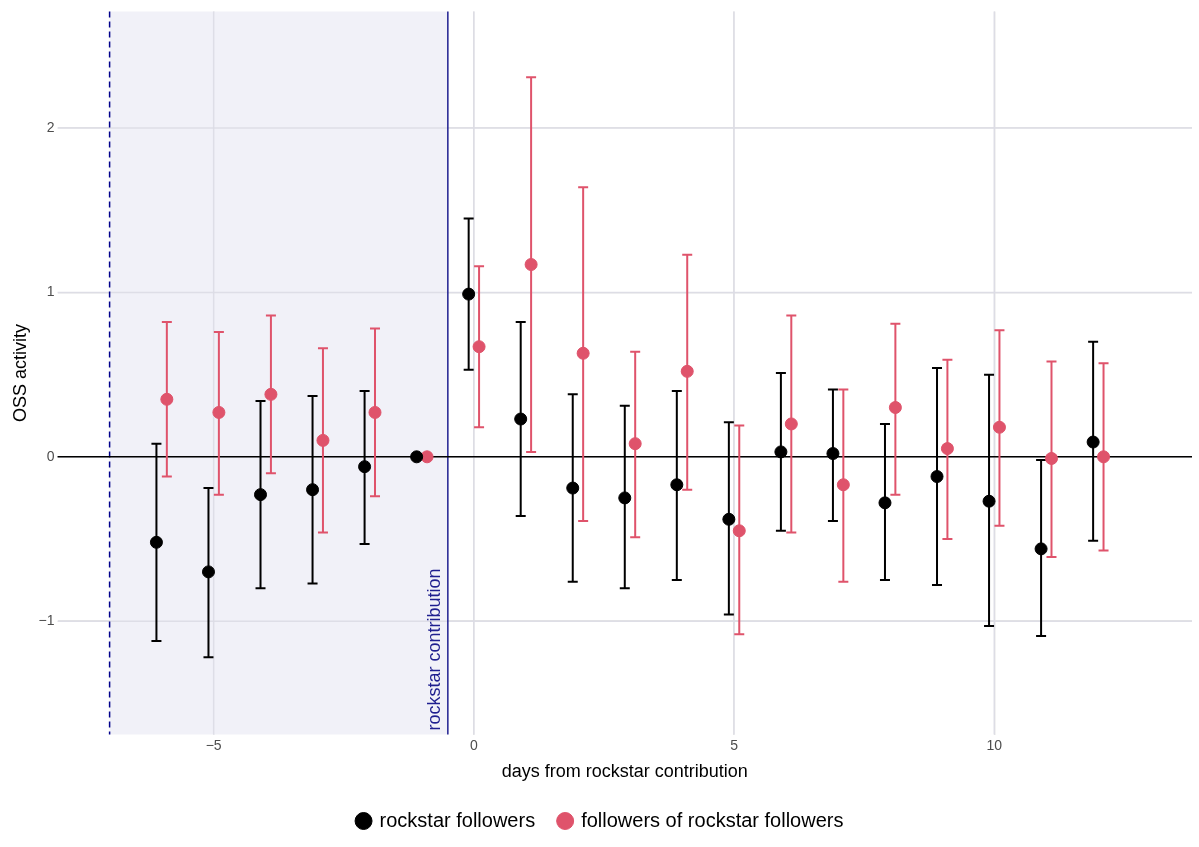 The image size is (1199, 847). Describe the element at coordinates (50, 455) in the screenshot. I see `y-tick-label: 0` at that location.